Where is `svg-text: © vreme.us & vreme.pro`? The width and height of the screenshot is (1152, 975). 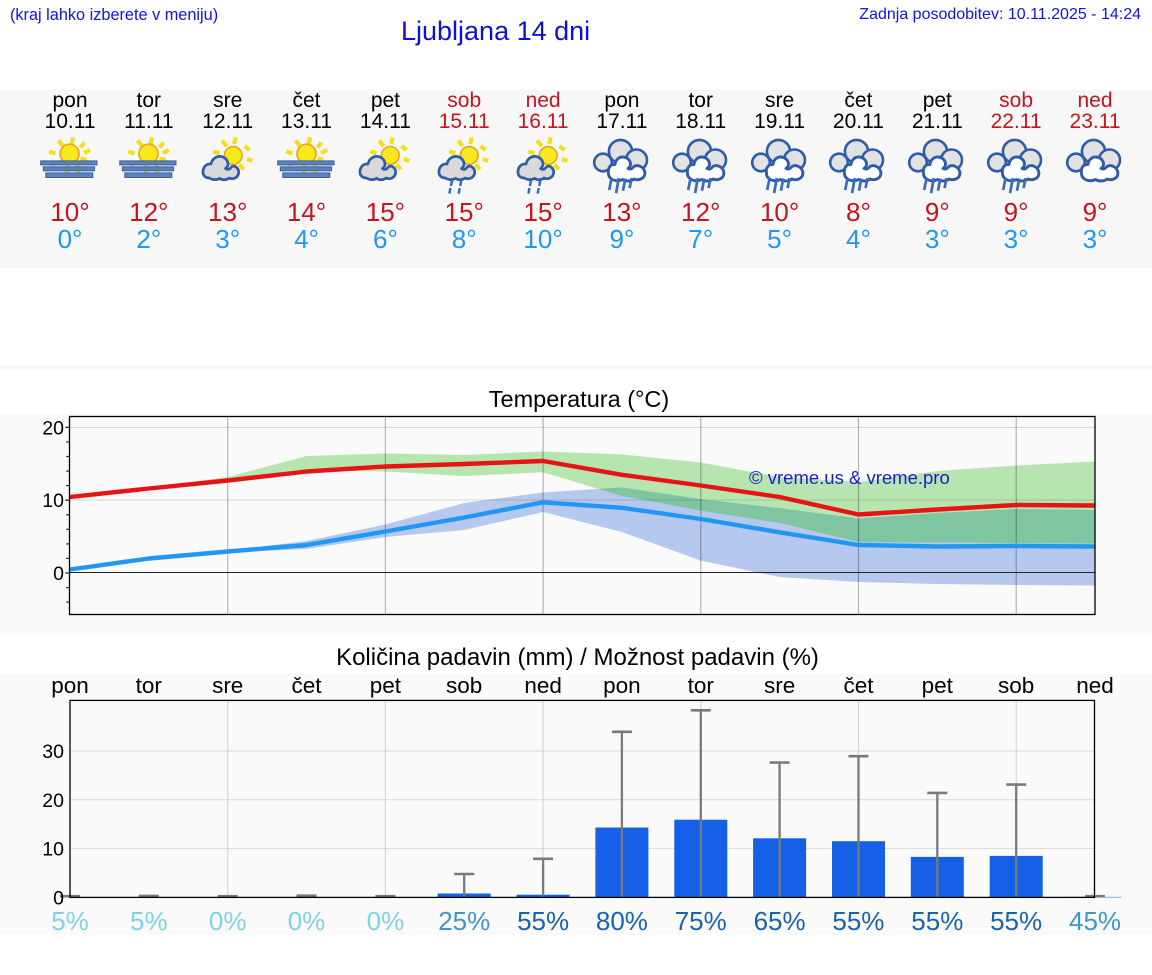 svg-text: © vreme.us & vreme.pro is located at coordinates (849, 477).